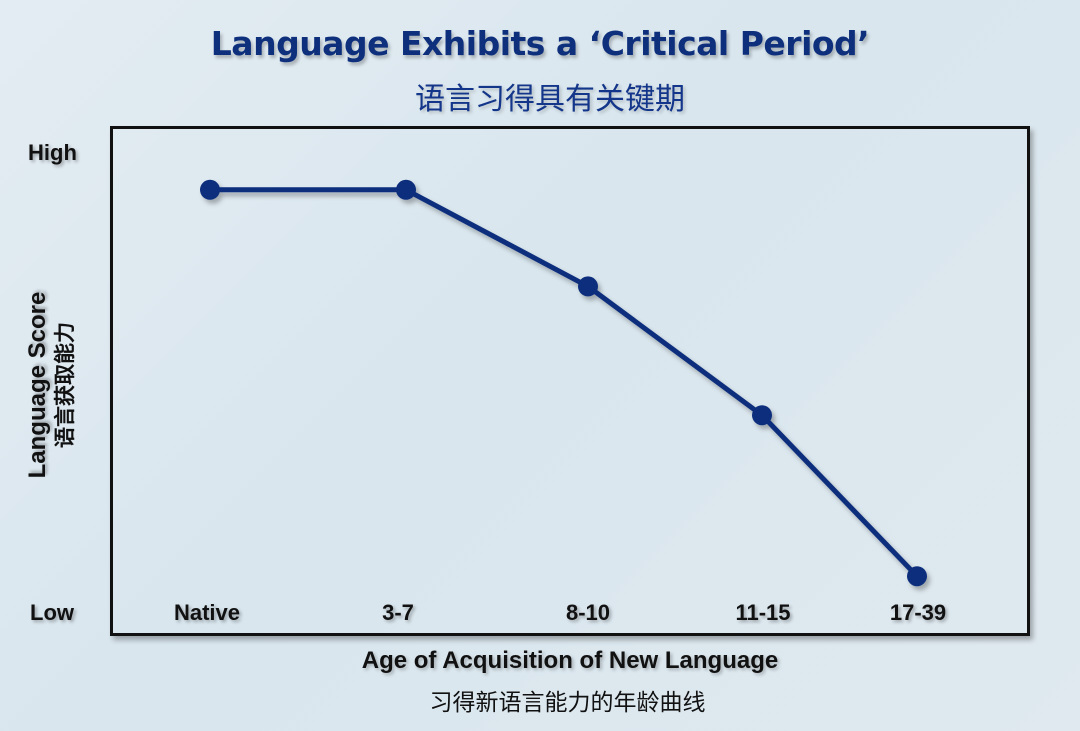 Image resolution: width=1080 pixels, height=731 pixels. I want to click on x-tick-label: 11-15, so click(763, 612).